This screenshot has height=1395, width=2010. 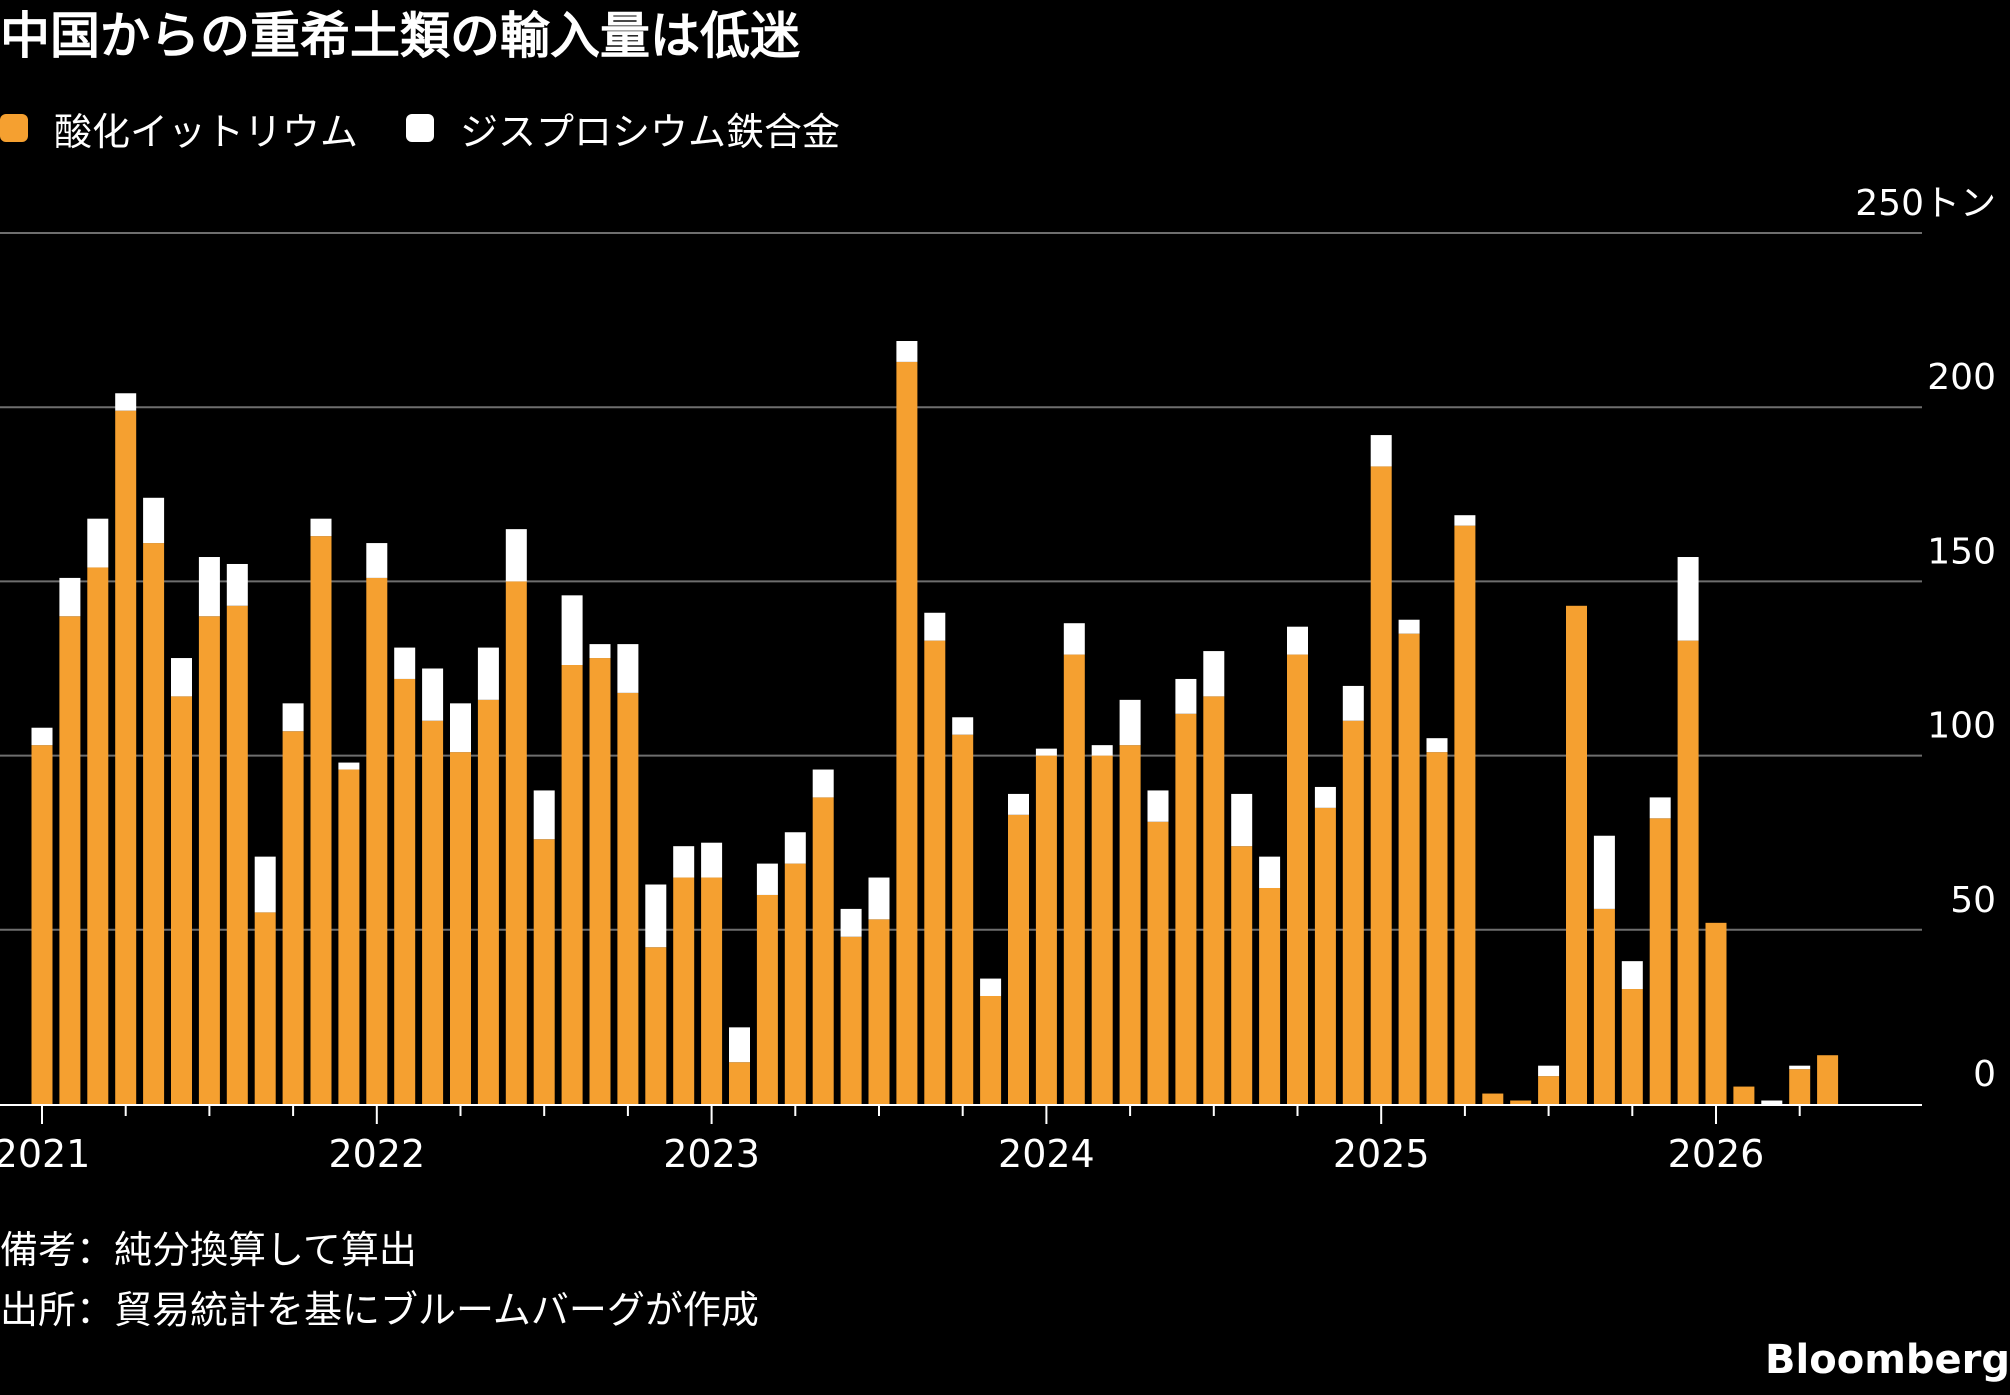 I want to click on legend-item-dysprosium-iron: ジスプロシウム鉄合金, so click(x=623, y=128).